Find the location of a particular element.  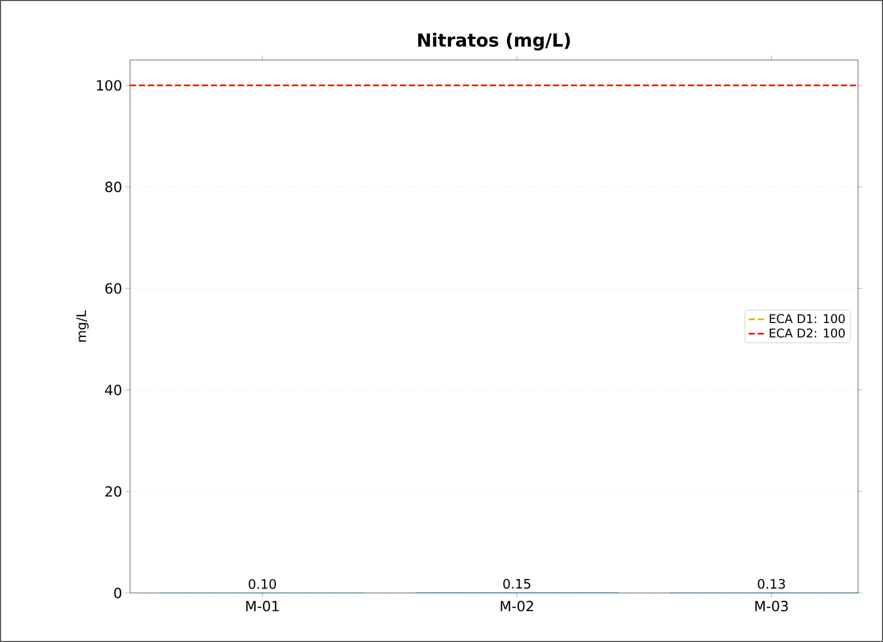

y-tick-label: 60 is located at coordinates (113, 288).